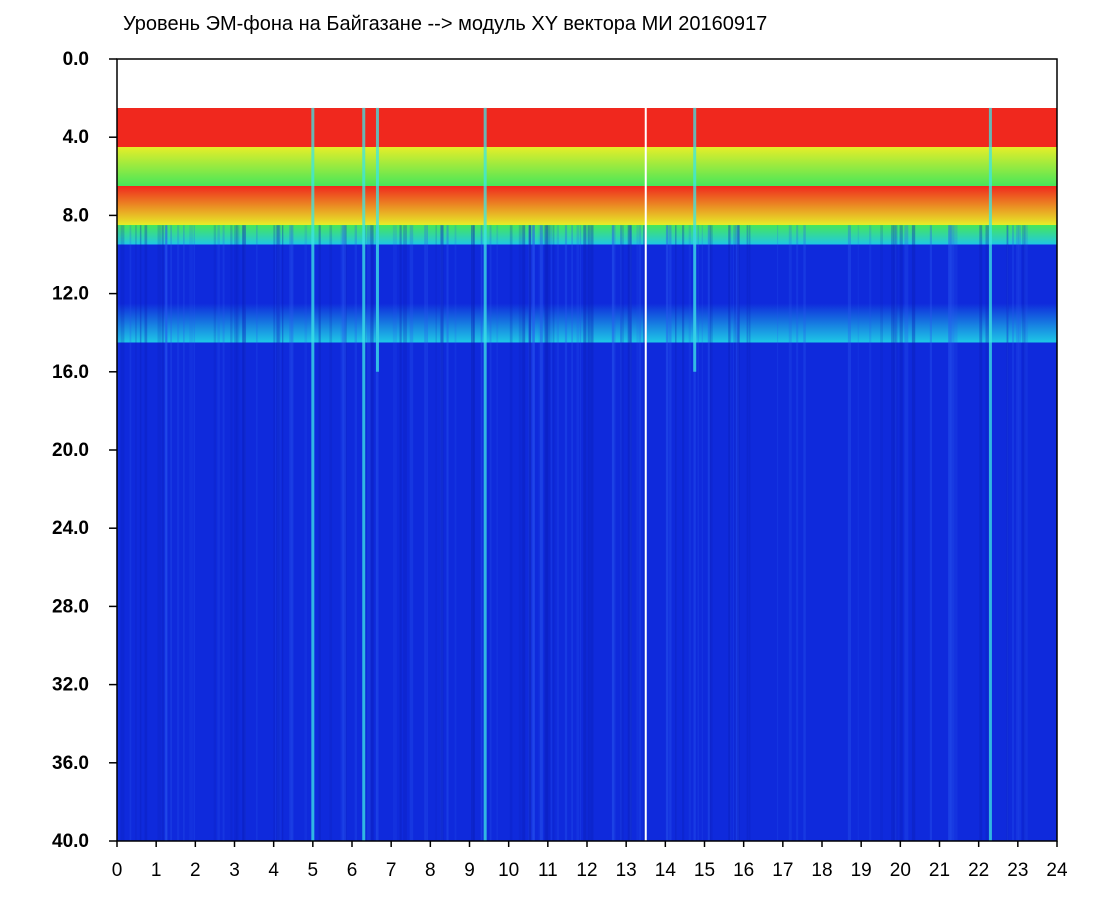 Image resolution: width=1096 pixels, height=900 pixels. What do you see at coordinates (469, 870) in the screenshot?
I see `x-tick-label: 9` at bounding box center [469, 870].